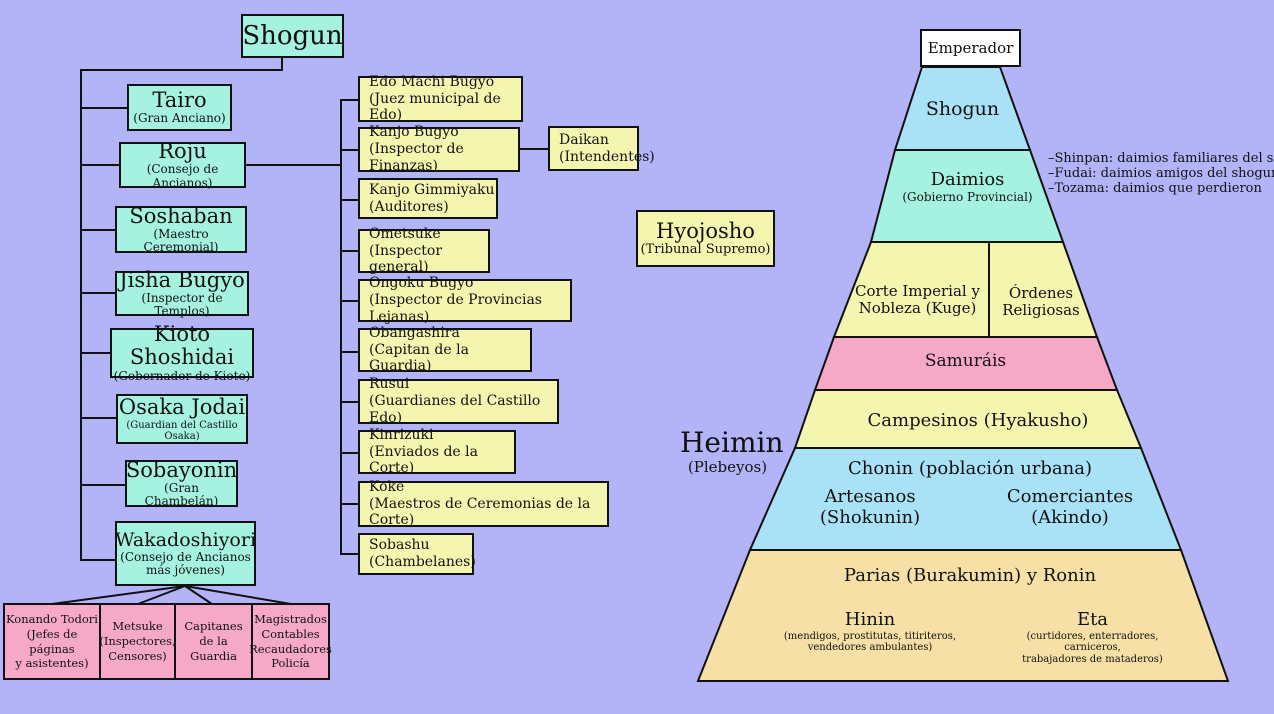 The image size is (1274, 714). I want to click on box-line2: (Inspector de Finanzas), so click(416, 157).